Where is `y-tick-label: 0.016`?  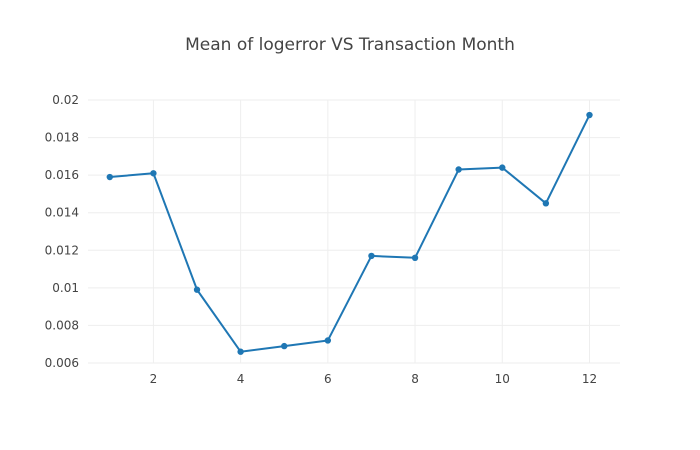 y-tick-label: 0.016 is located at coordinates (62, 175).